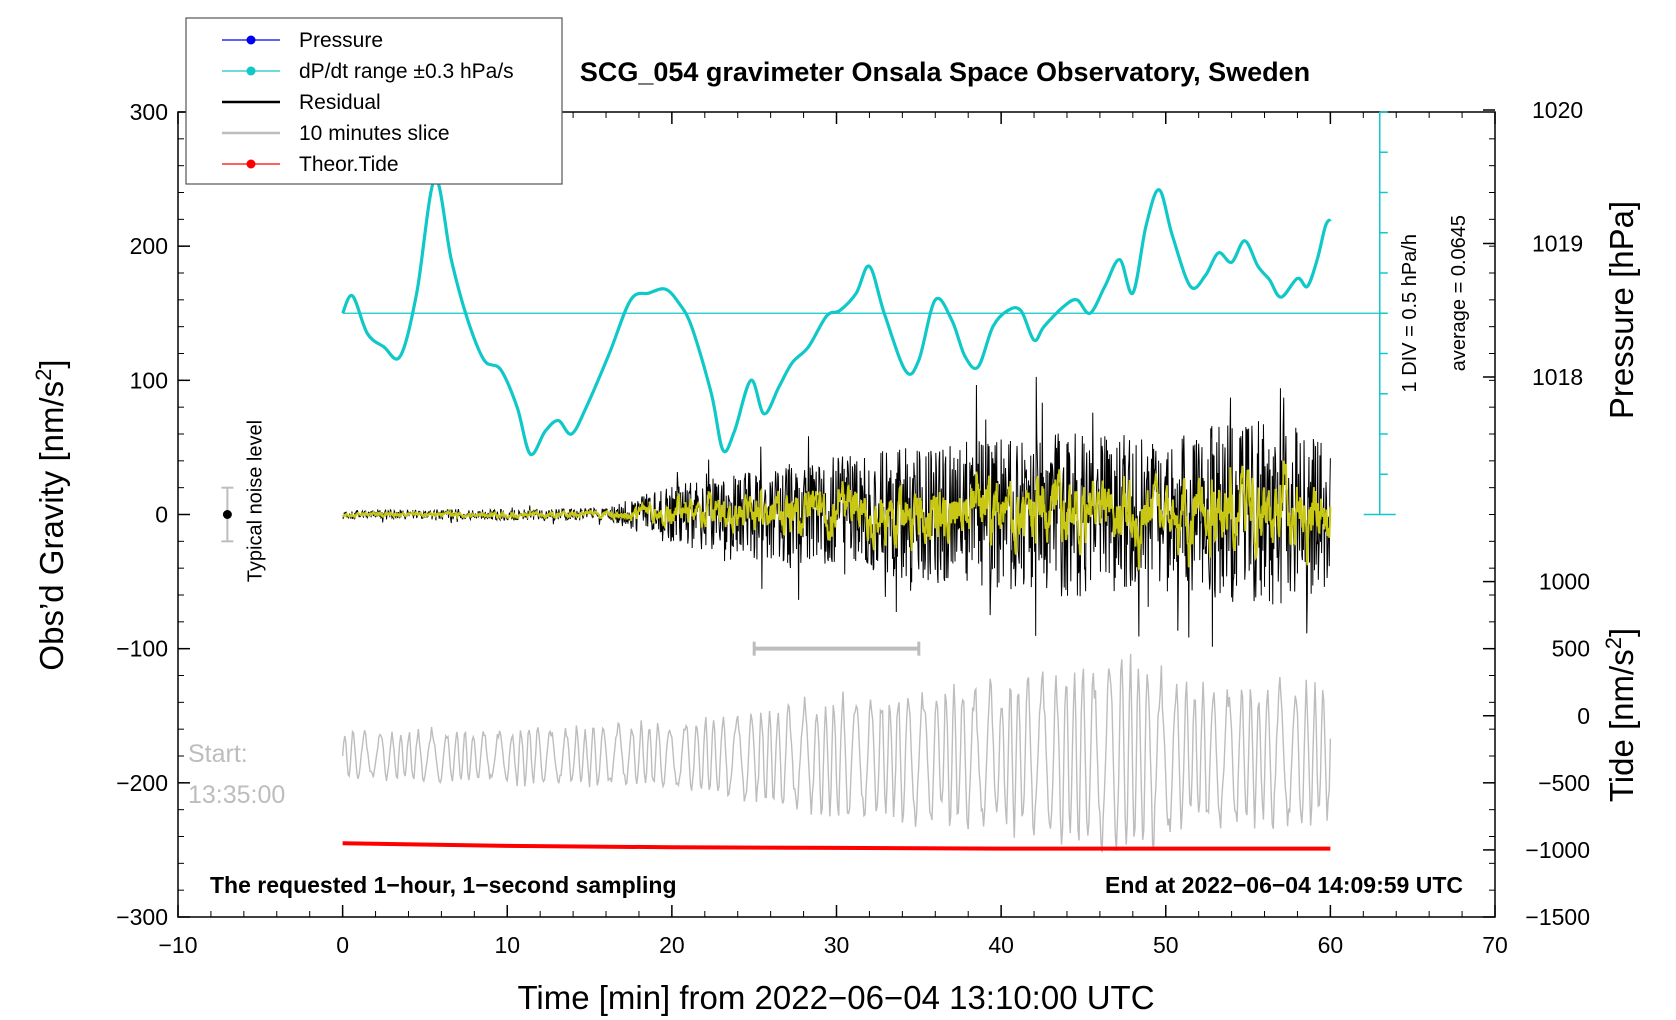 This screenshot has height=1020, width=1676. What do you see at coordinates (1557, 110) in the screenshot?
I see `pressure-tick-label: 1020` at bounding box center [1557, 110].